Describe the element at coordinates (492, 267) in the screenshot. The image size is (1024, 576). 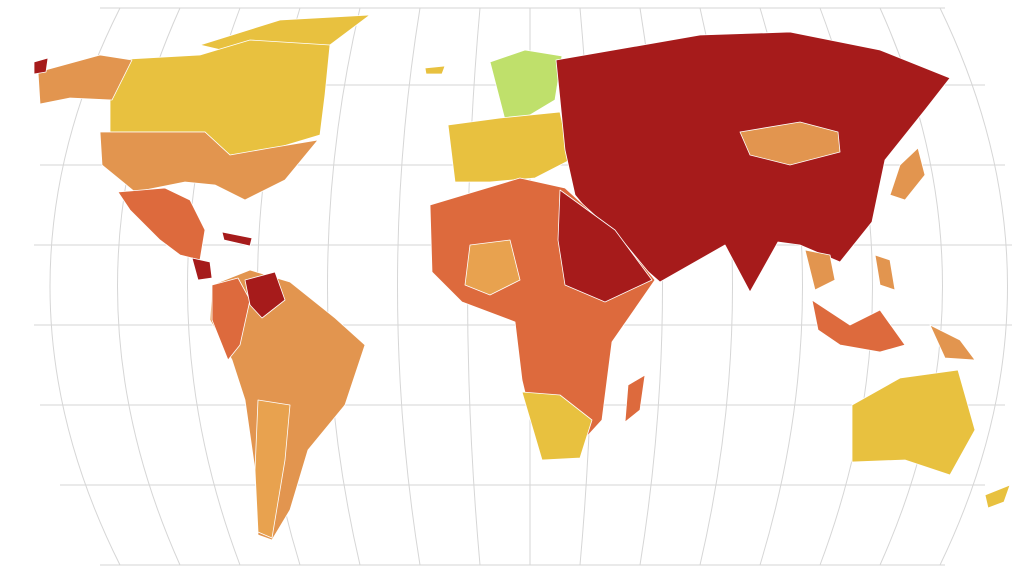
I see `west-africa` at that location.